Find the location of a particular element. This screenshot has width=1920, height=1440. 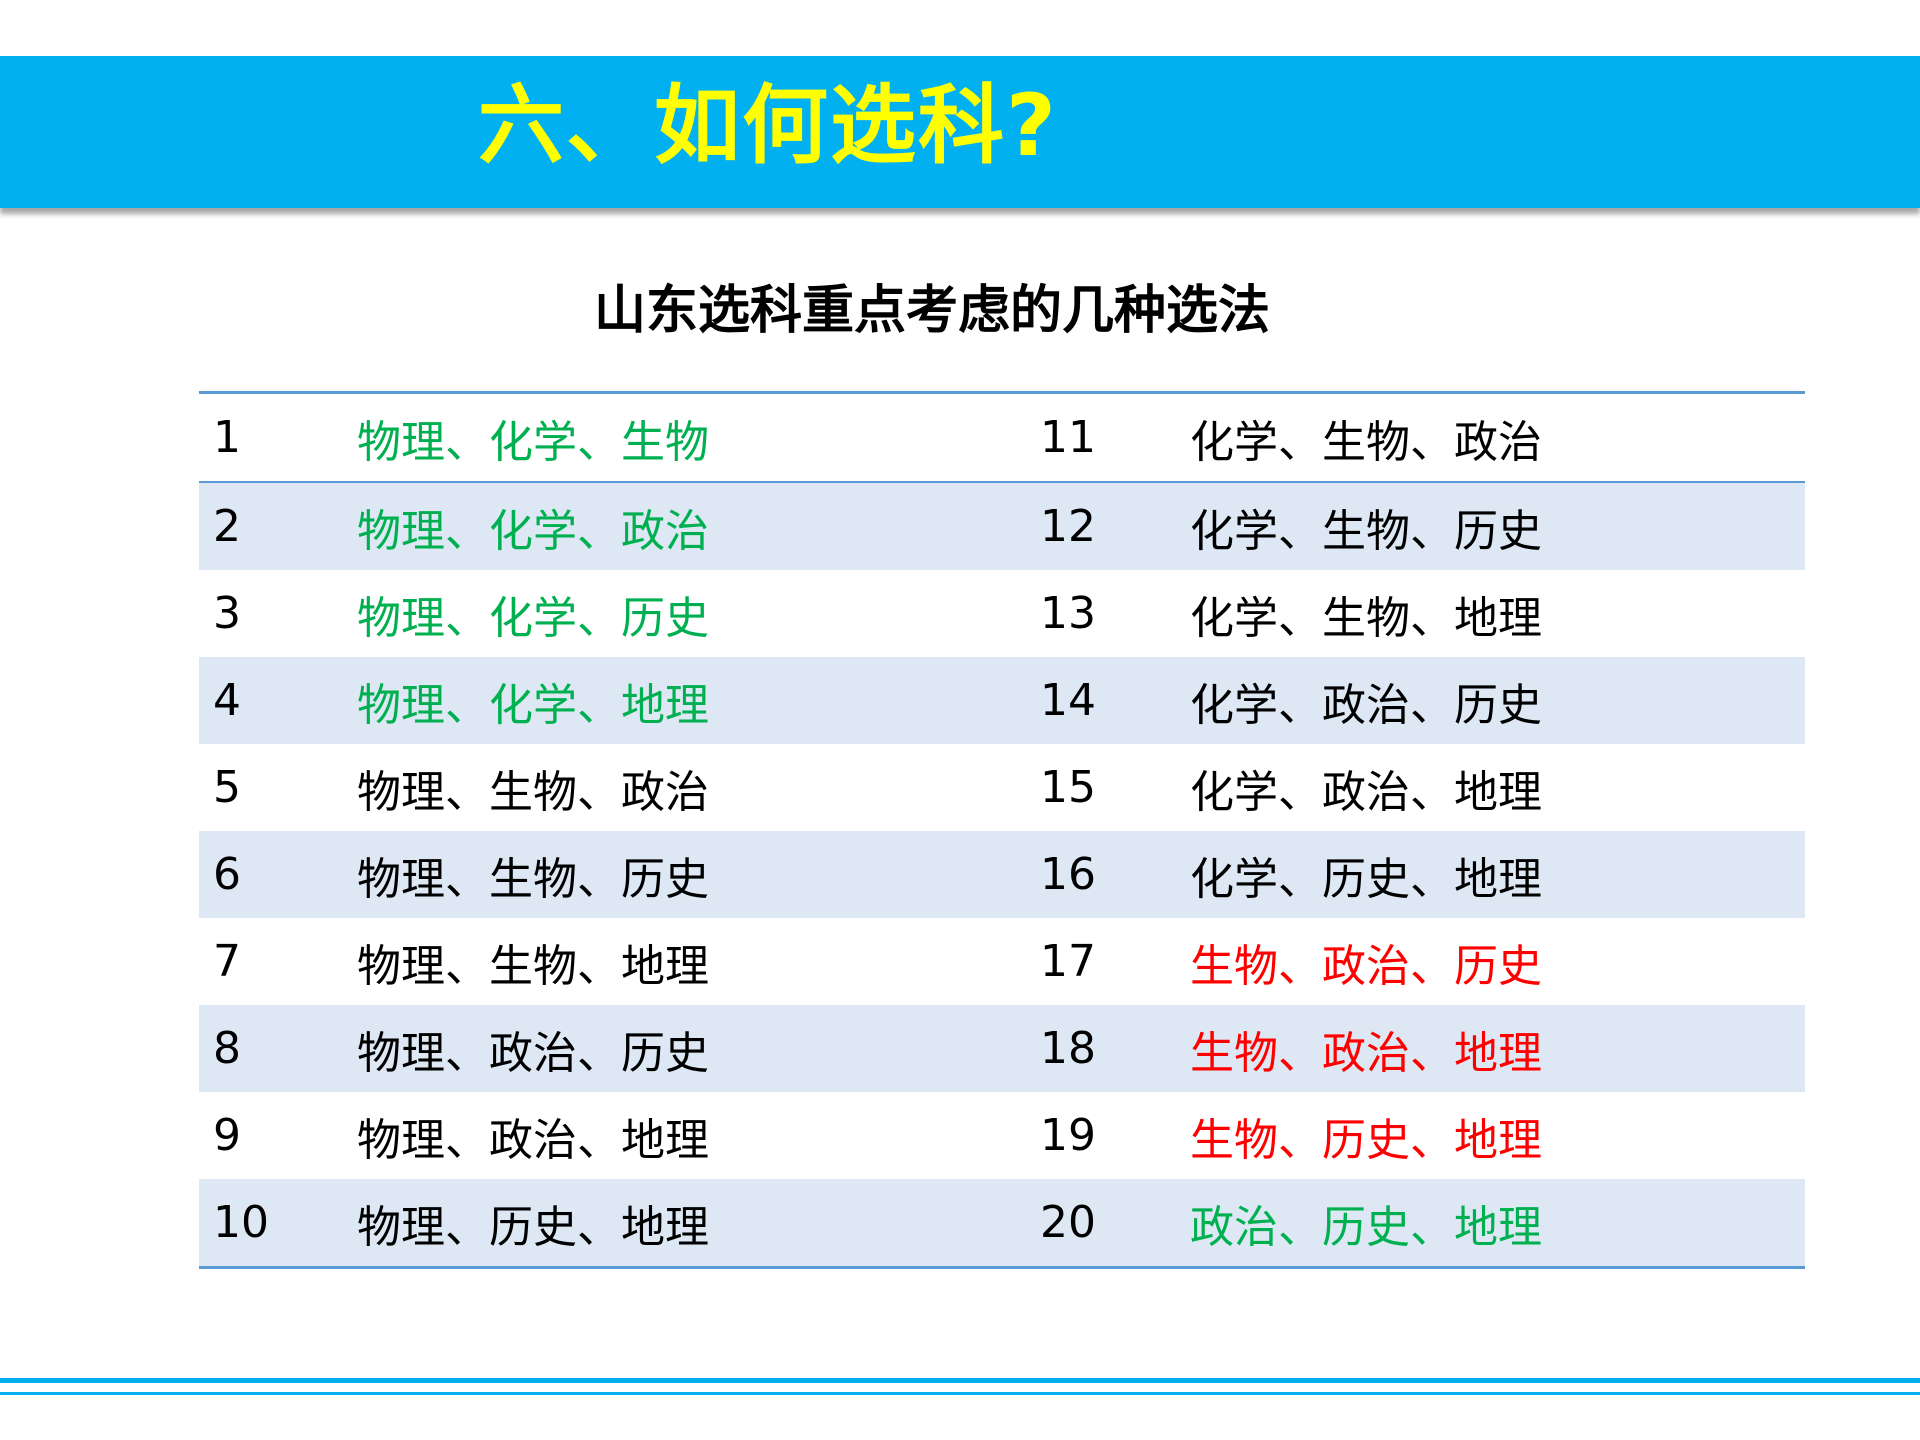

table-row: 9 物理、政治、地理 19 生物、历史、地理 is located at coordinates (1002, 1135).